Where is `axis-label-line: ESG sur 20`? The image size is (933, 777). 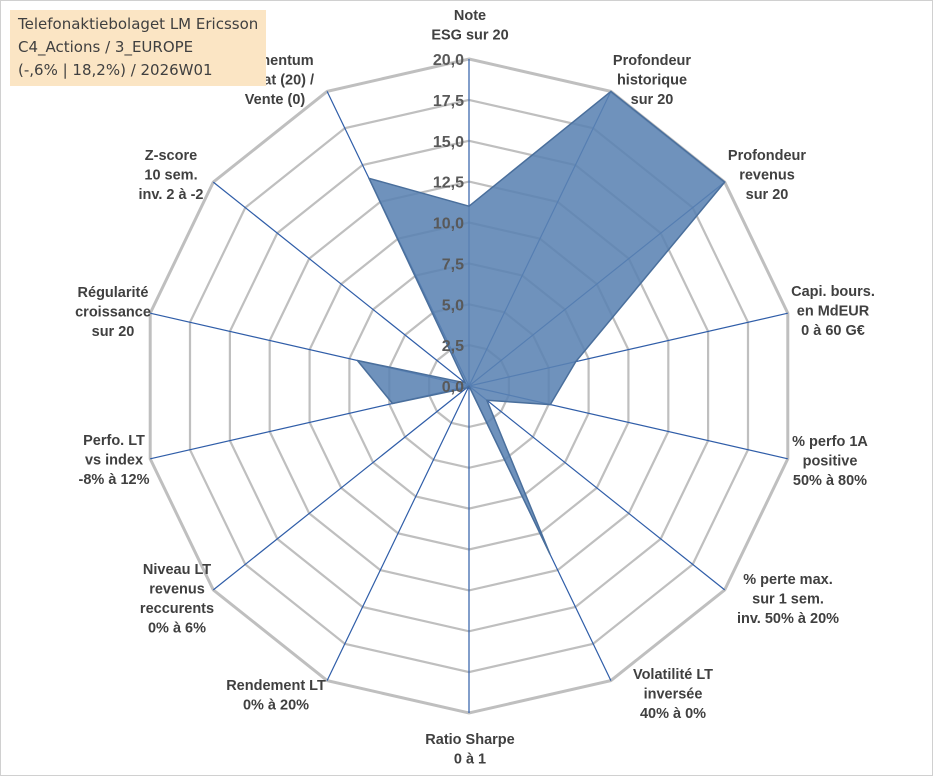
axis-label-line: ESG sur 20 is located at coordinates (469, 36).